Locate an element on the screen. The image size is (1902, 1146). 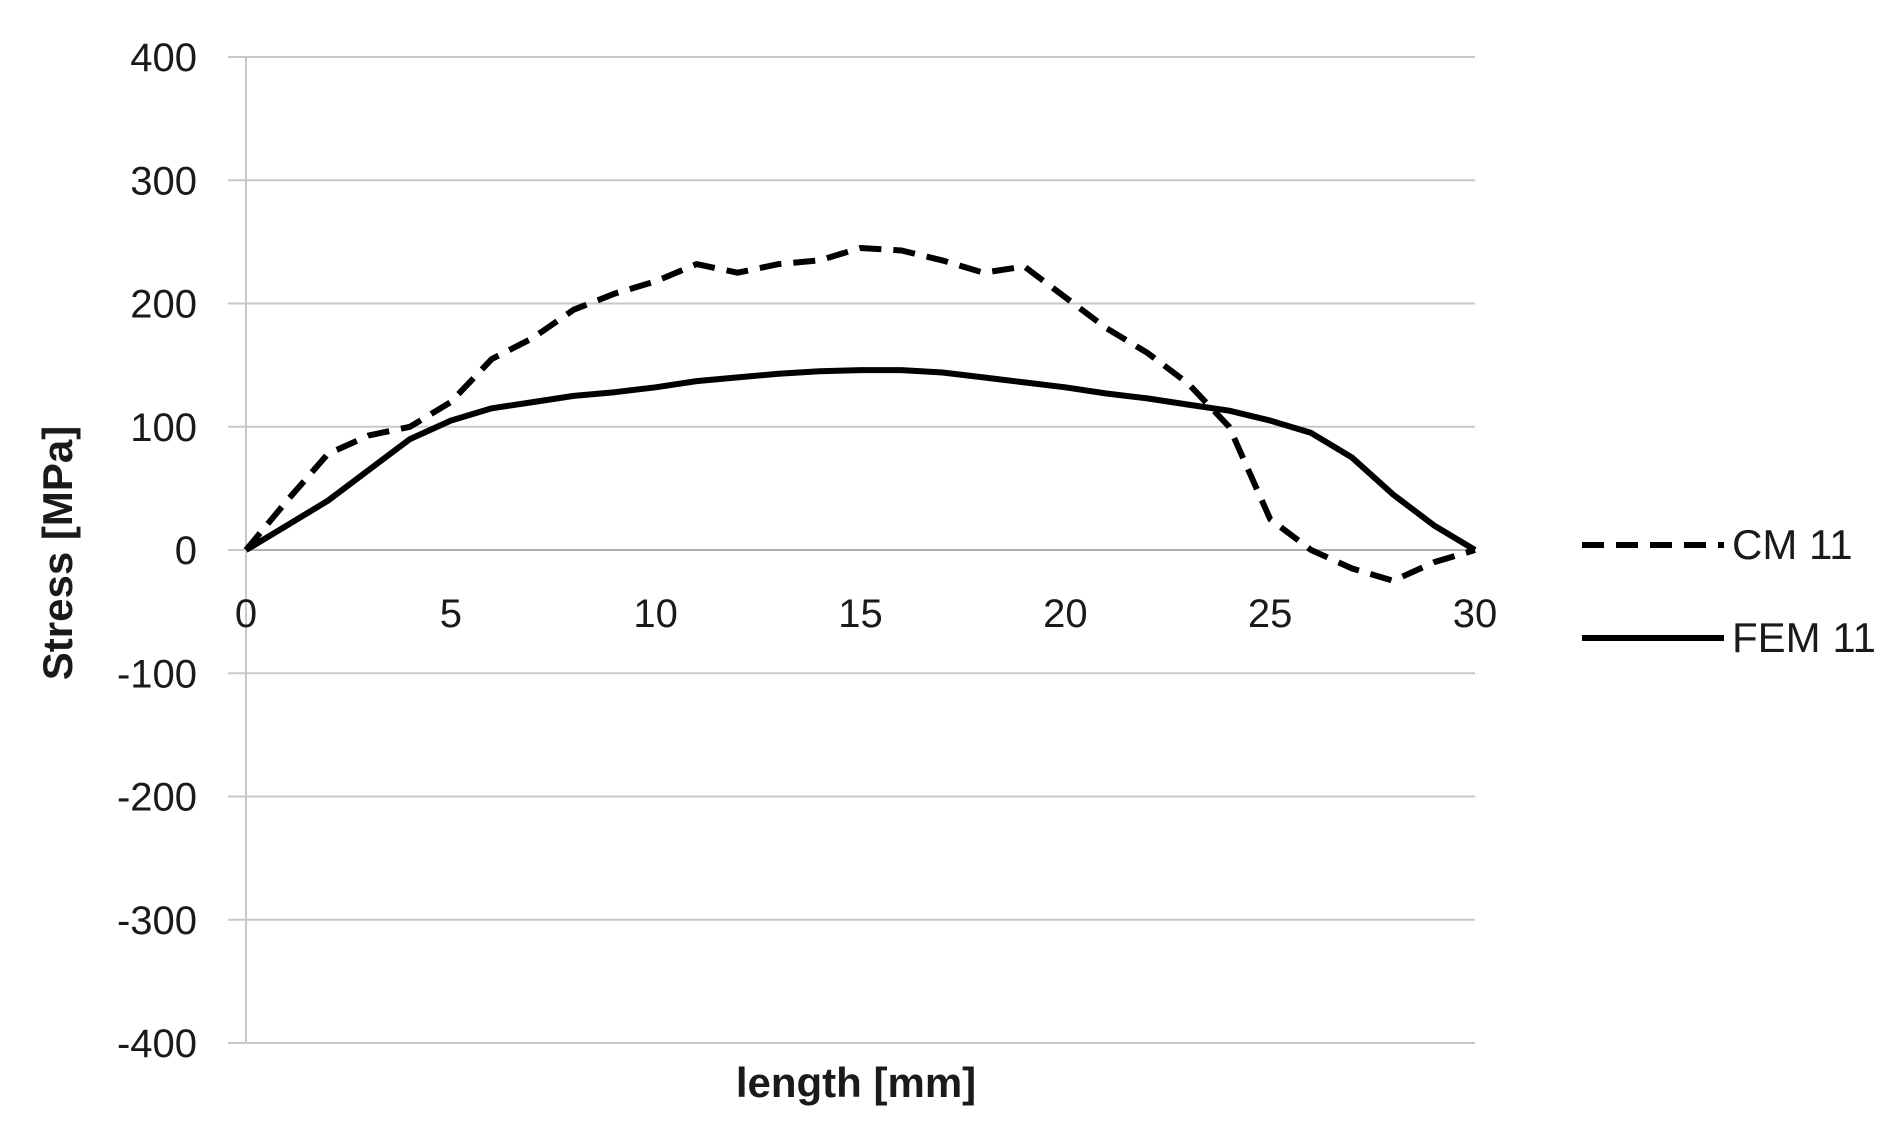
y-axis-title: Stress [MPa] is located at coordinates (57, 553).